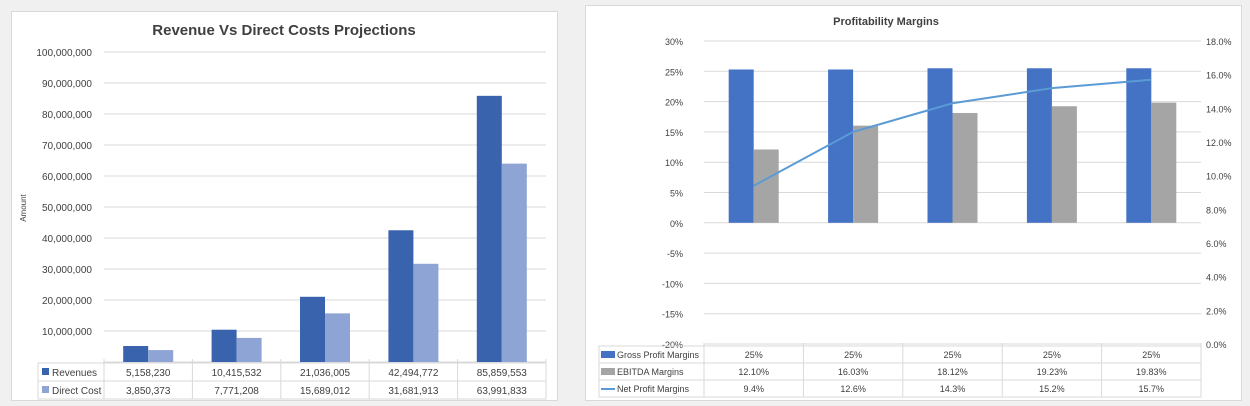  Describe the element at coordinates (753, 389) in the screenshot. I see `table-cell: 9.4%` at that location.